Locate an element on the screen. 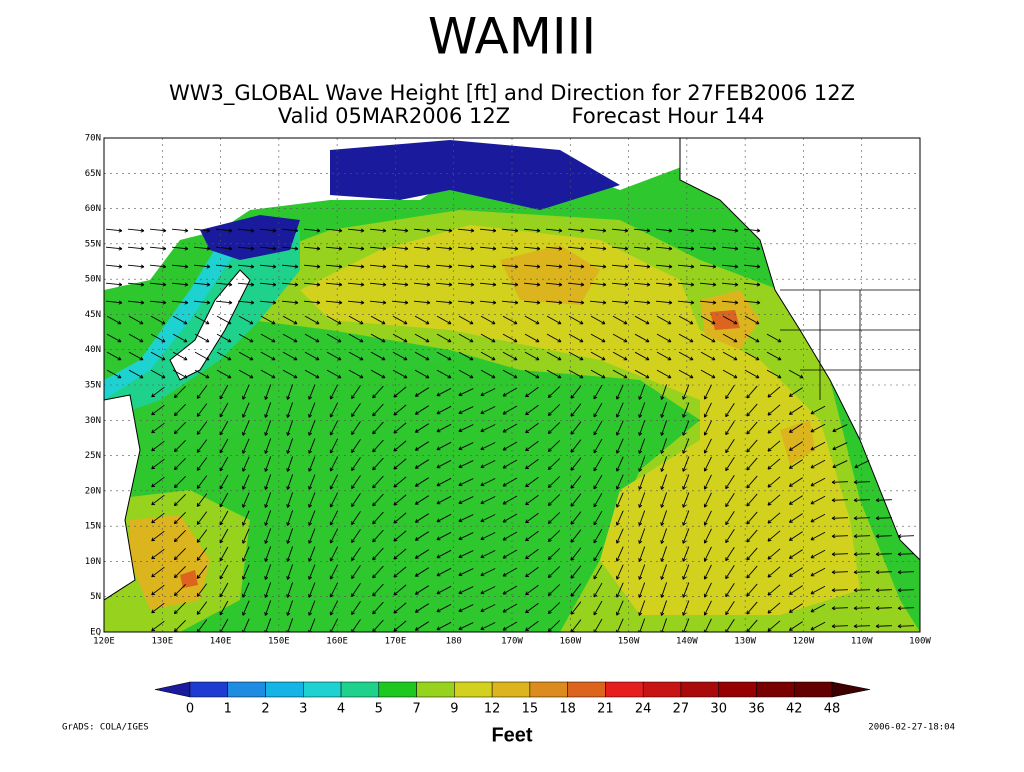 This screenshot has height=772, width=1024. colorbar-label: 3 is located at coordinates (303, 709).